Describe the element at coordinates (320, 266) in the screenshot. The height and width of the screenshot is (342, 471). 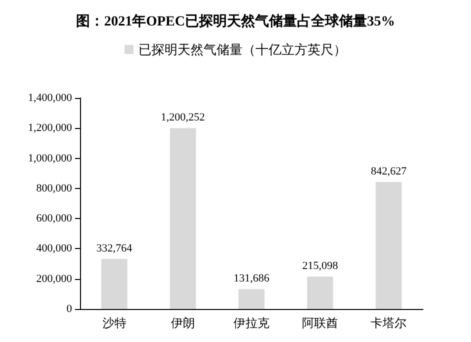
I see `data-label: 215,098` at that location.